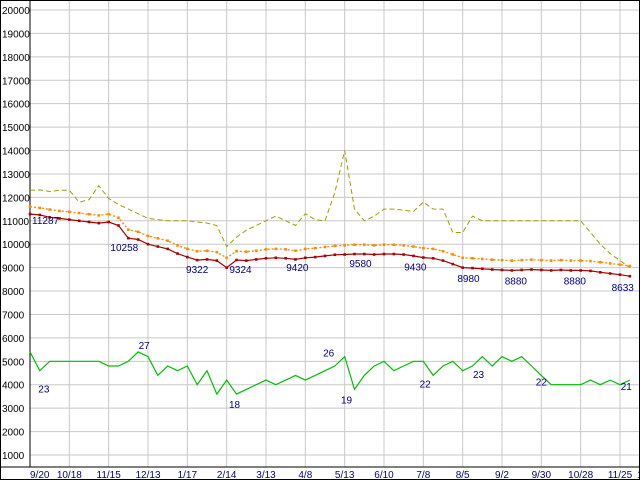 The height and width of the screenshot is (480, 640). I want to click on listing-count-line, so click(330, 373).